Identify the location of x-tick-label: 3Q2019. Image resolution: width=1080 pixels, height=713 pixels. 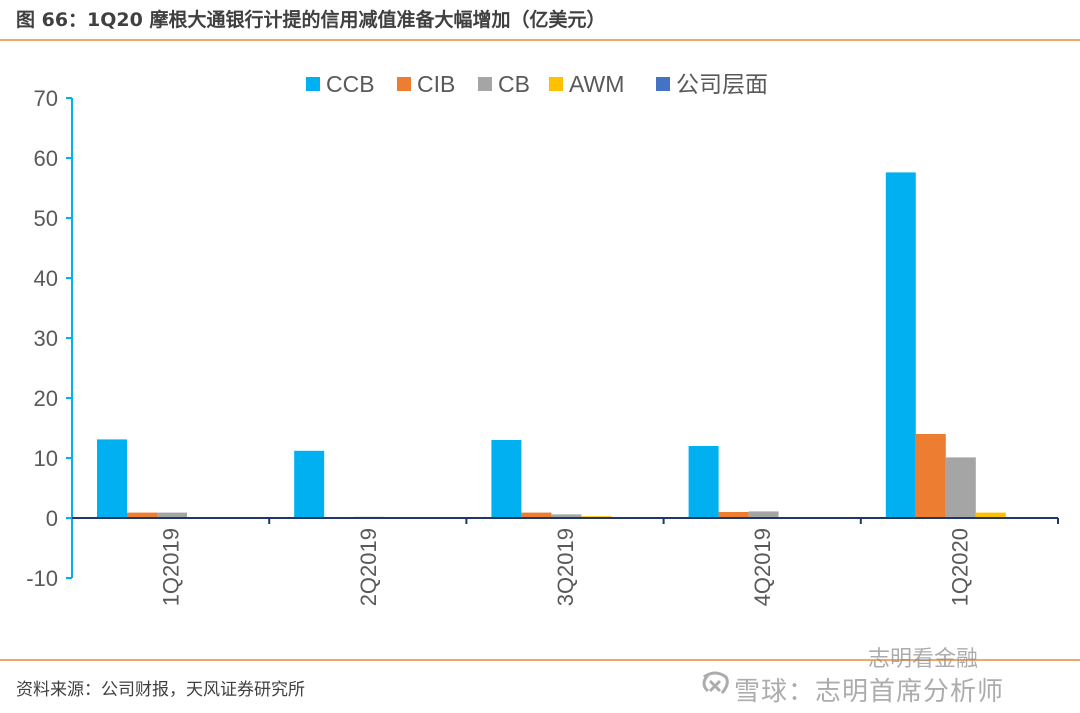
(565, 567).